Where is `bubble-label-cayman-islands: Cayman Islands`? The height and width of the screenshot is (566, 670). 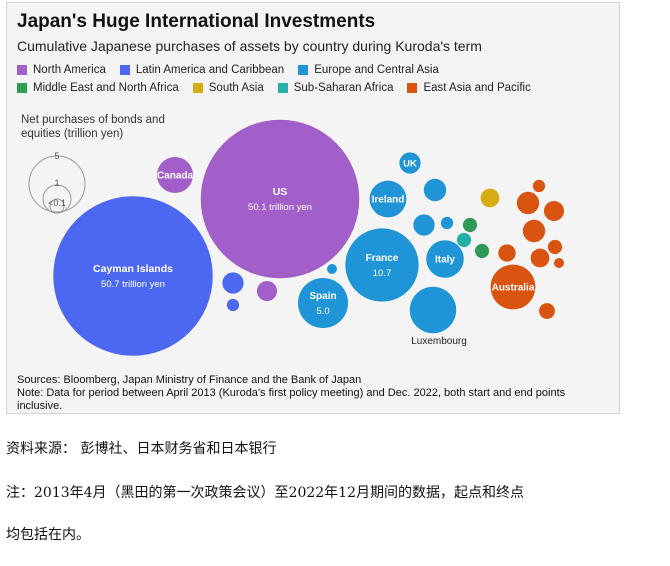
bubble-label-cayman-islands: Cayman Islands is located at coordinates (133, 269).